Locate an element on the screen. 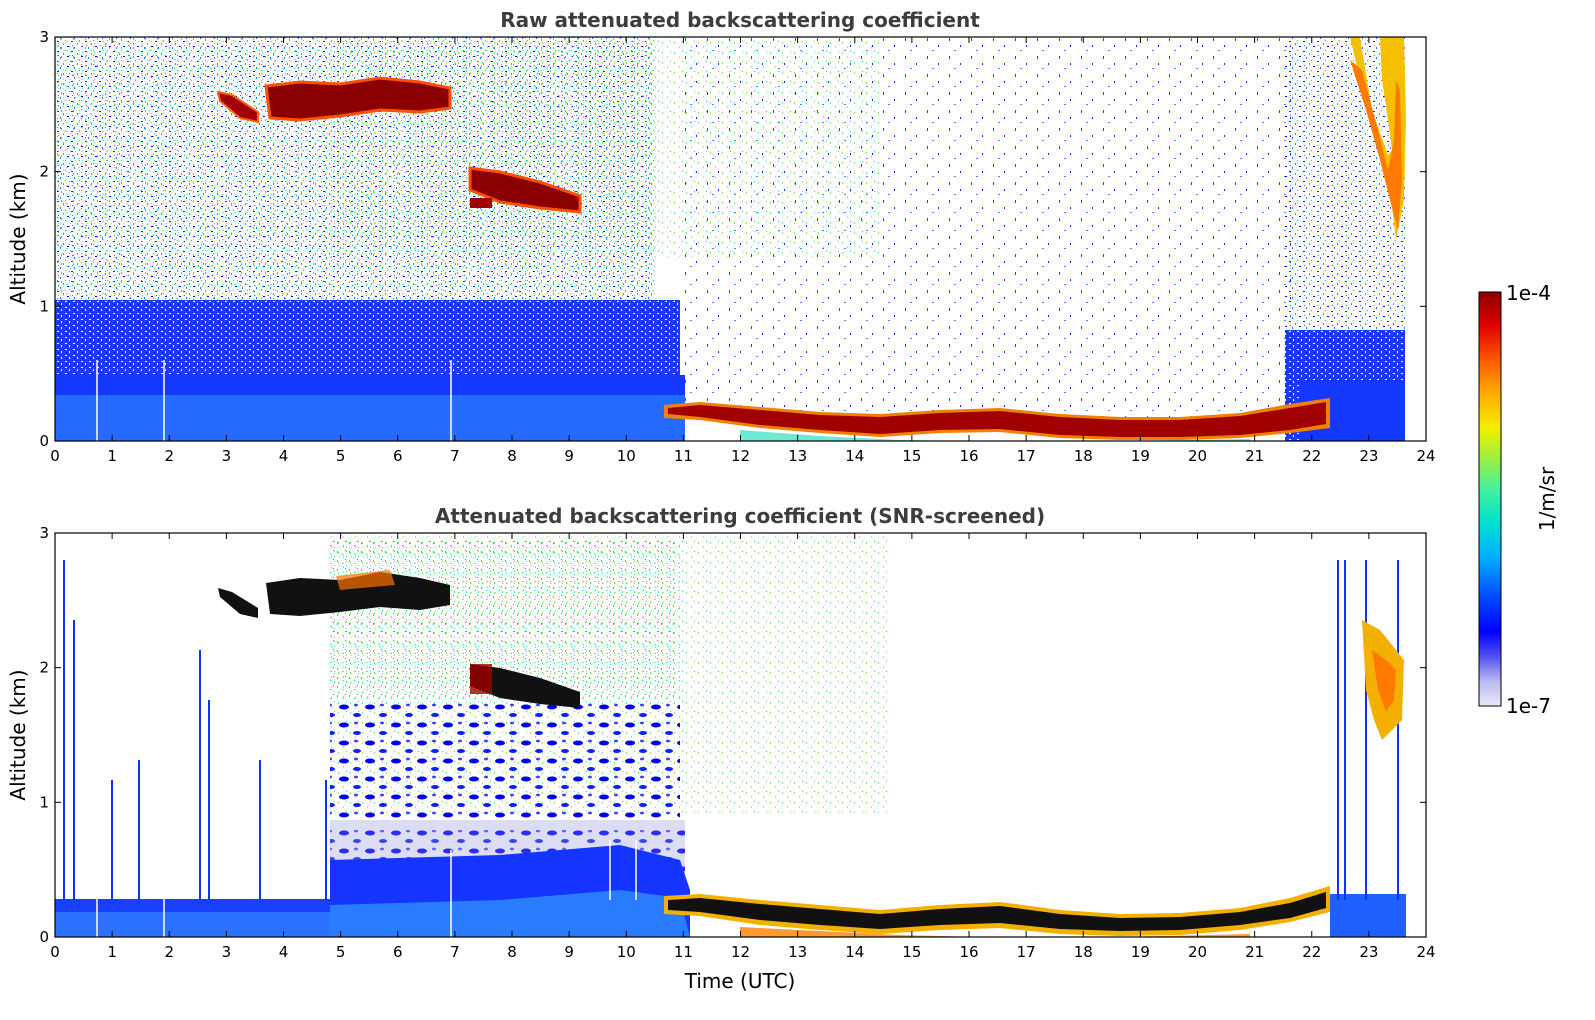 The width and height of the screenshot is (1595, 1020). colorbar-gradient is located at coordinates (1490, 499).